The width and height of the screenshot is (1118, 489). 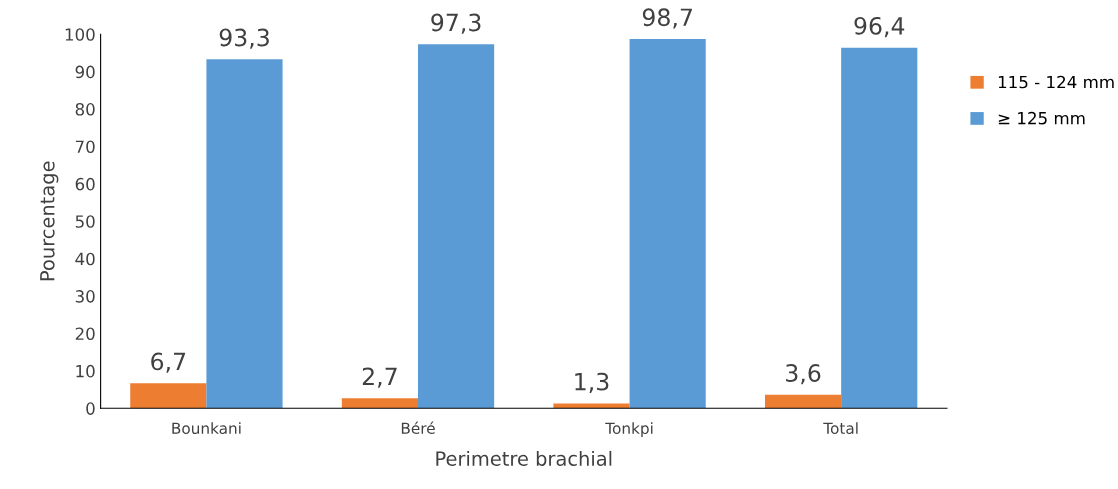 What do you see at coordinates (1041, 118) in the screenshot?
I see `legend-label: ≥ 125 mm` at bounding box center [1041, 118].